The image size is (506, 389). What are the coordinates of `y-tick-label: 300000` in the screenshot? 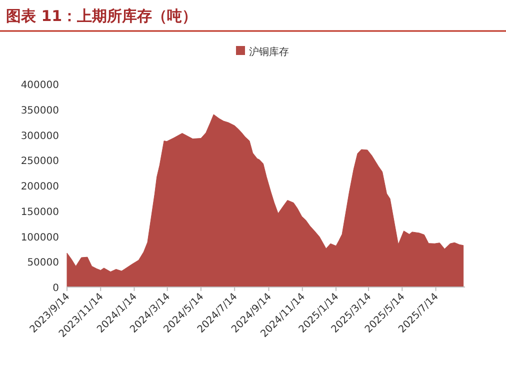 It's located at (39, 136).